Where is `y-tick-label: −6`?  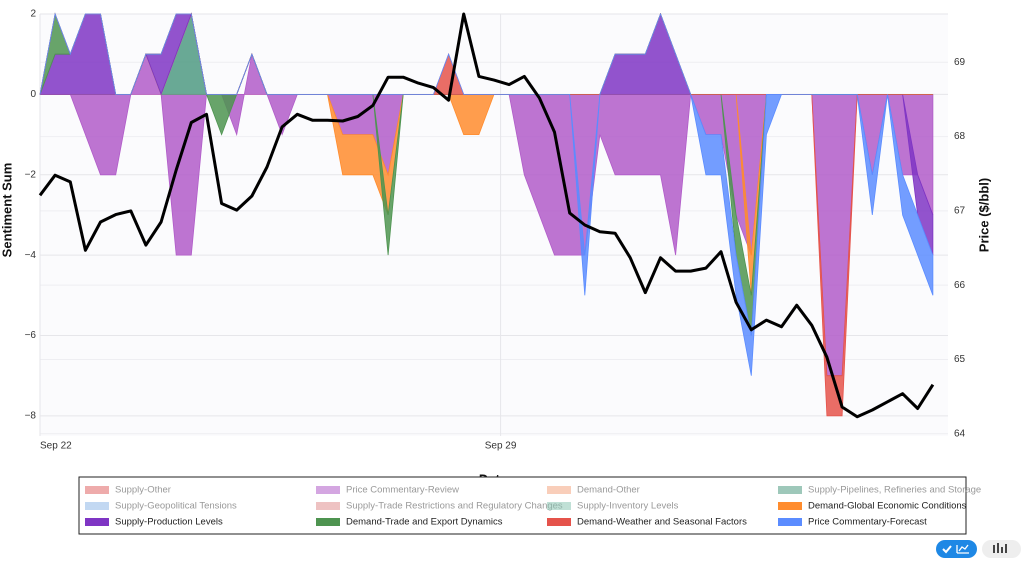
y-tick-label: −6 is located at coordinates (31, 335).